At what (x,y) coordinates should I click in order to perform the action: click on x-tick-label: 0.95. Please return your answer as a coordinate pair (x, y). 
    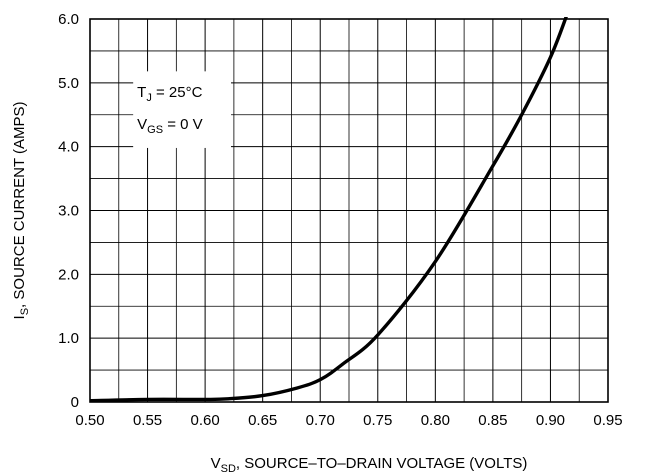
    Looking at the image, I should click on (607, 420).